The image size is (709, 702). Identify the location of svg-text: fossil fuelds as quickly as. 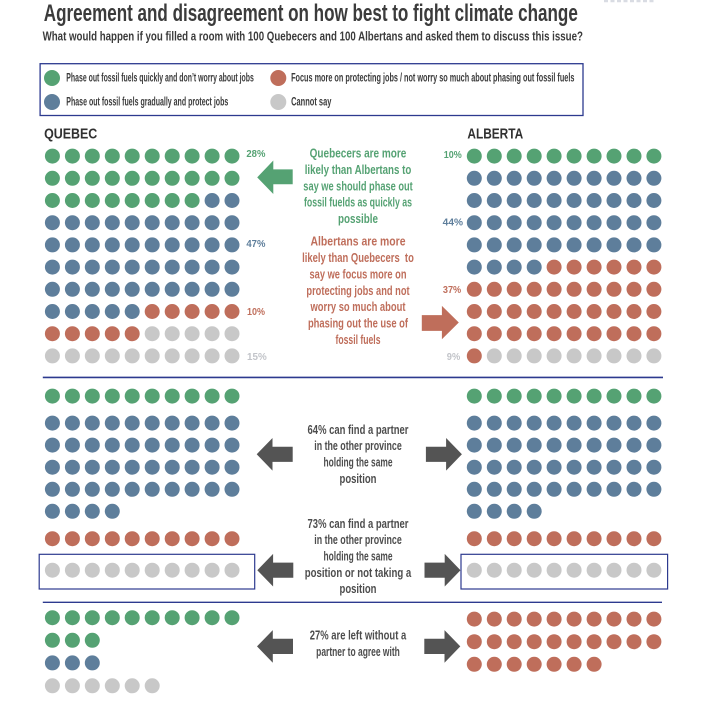
(358, 202).